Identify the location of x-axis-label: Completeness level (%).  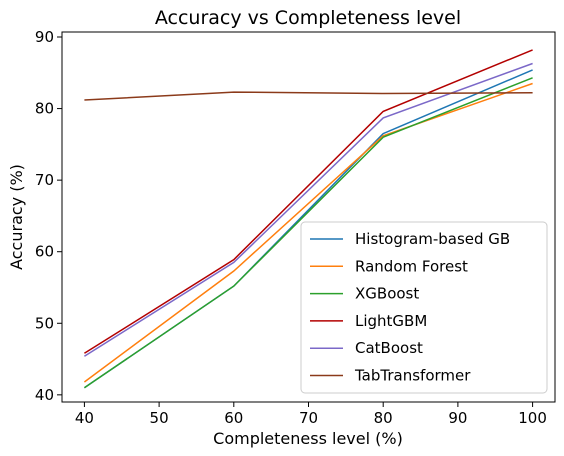
(308, 438).